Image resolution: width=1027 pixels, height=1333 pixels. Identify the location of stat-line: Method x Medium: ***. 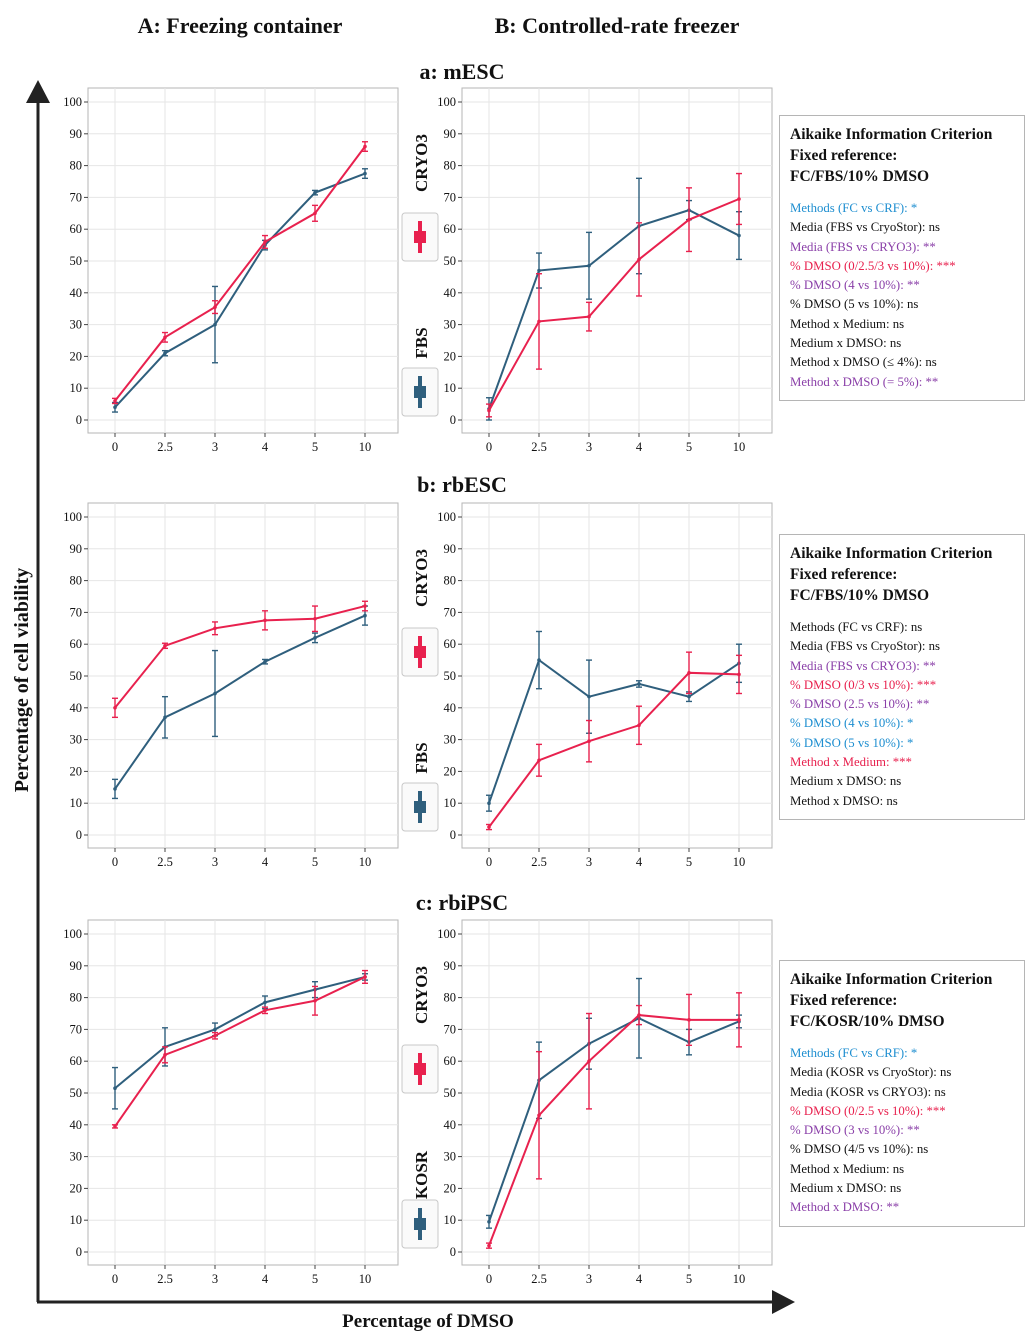
(851, 762).